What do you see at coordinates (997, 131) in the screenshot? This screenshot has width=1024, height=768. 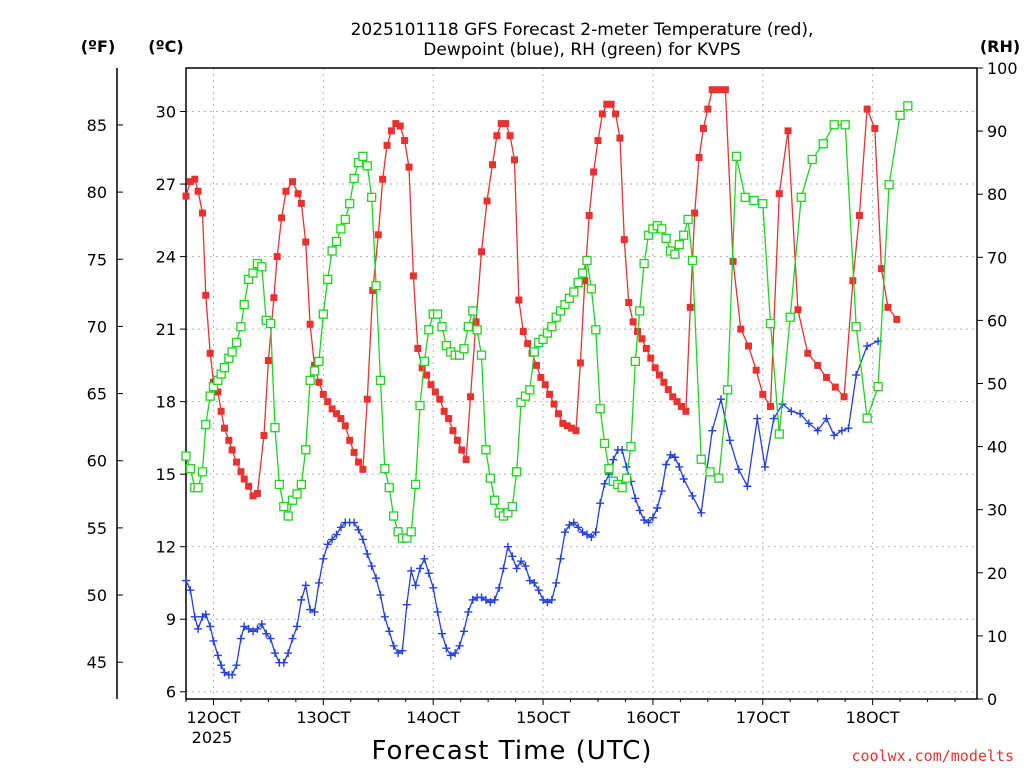 I see `rh-tick-label: 90` at bounding box center [997, 131].